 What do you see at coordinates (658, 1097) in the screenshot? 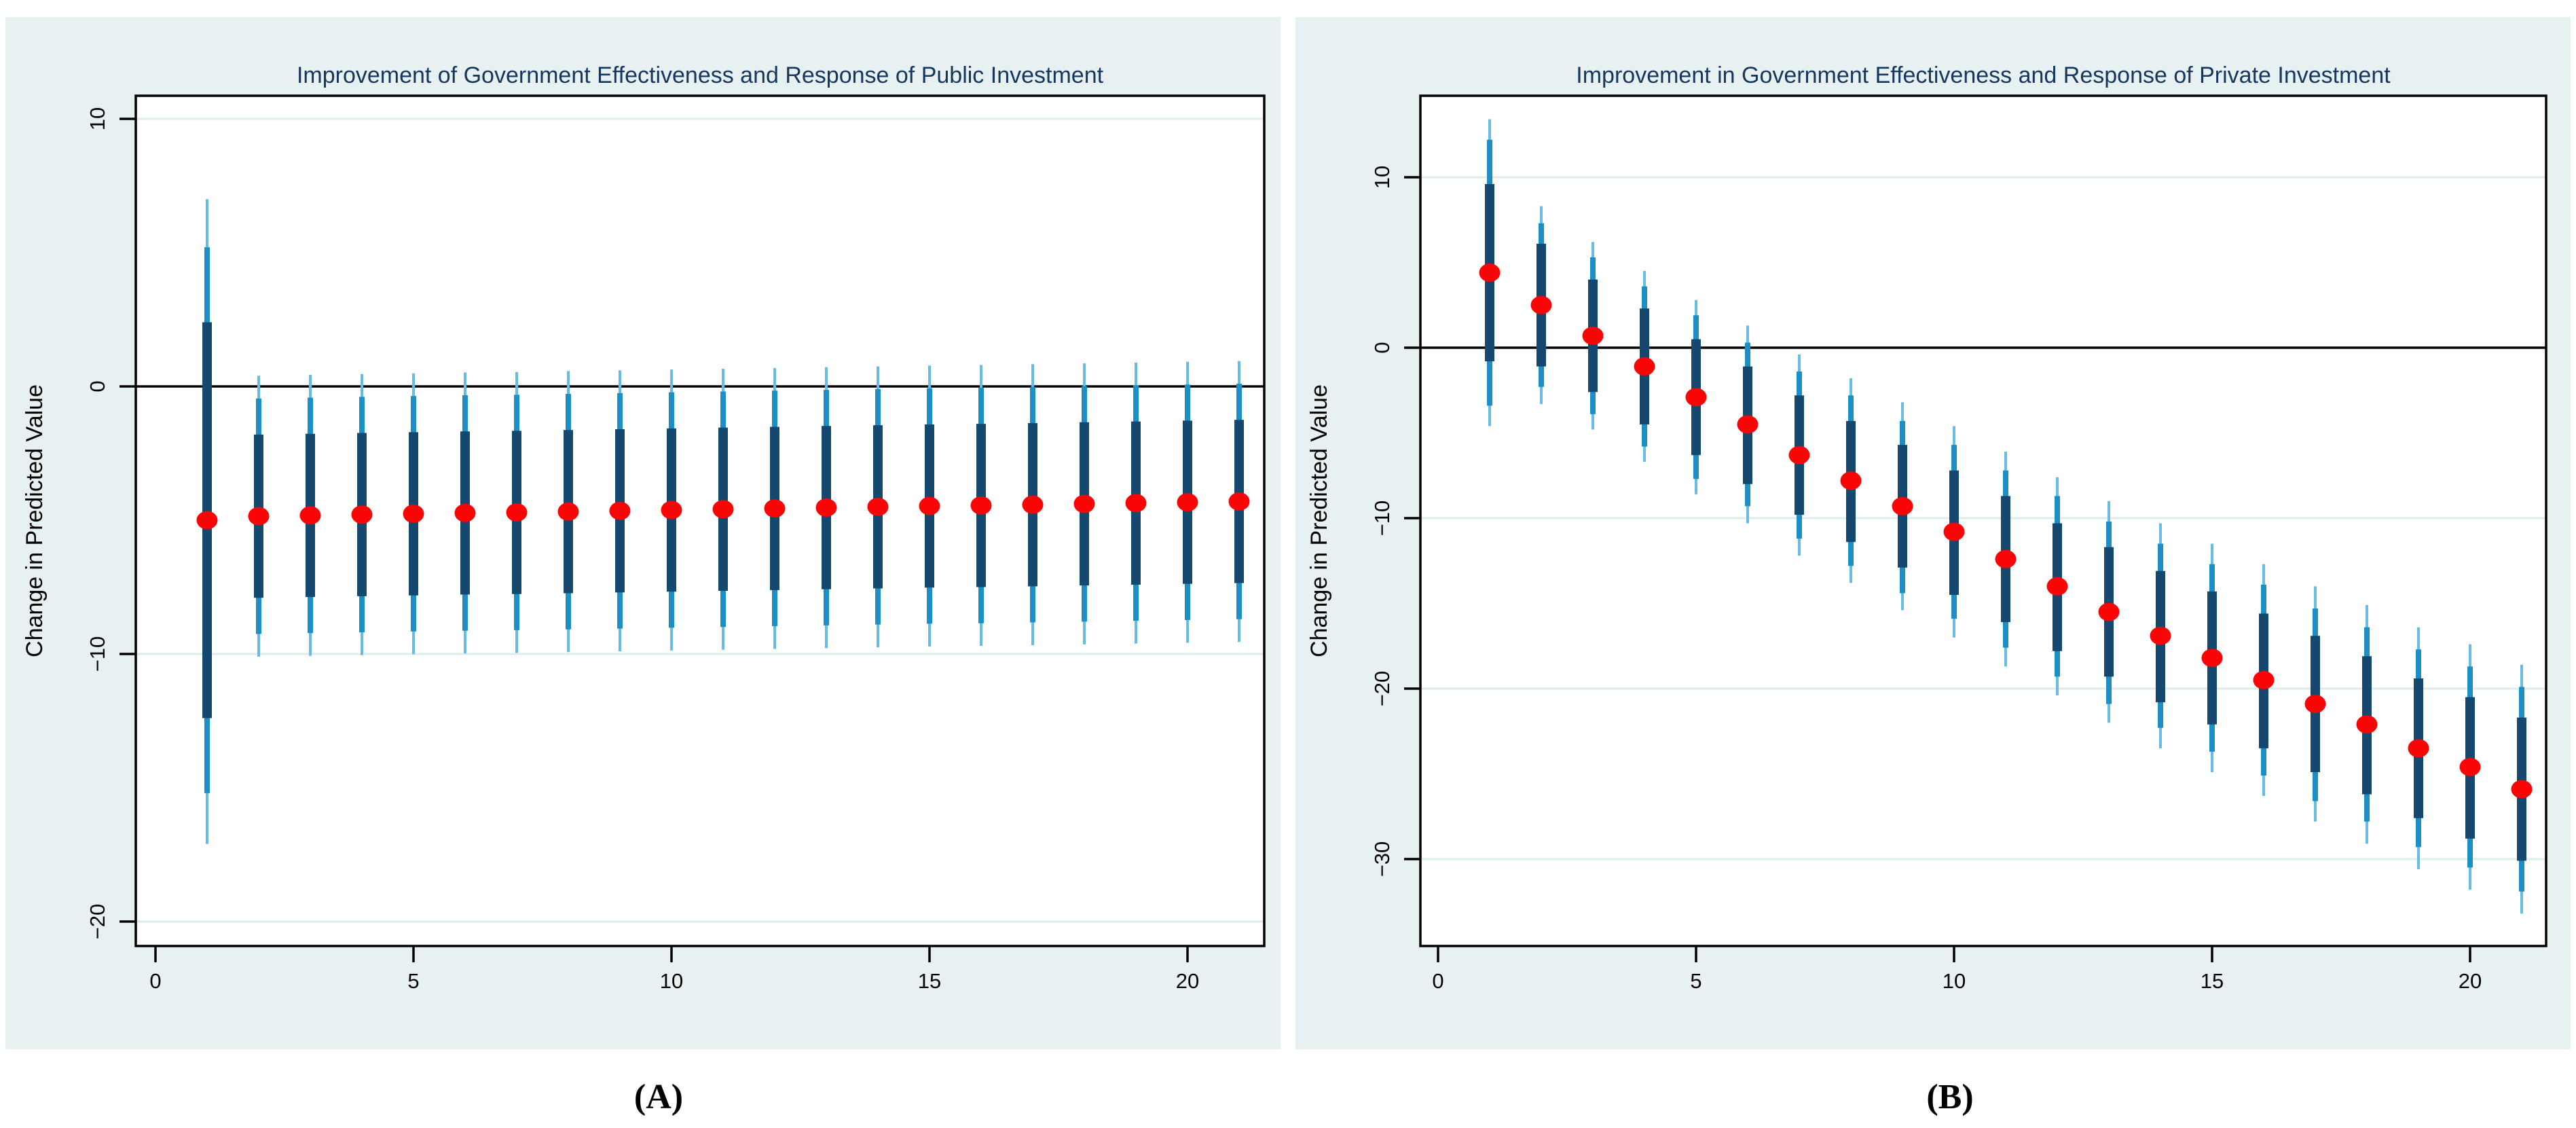
I see `caption-panel-a: (A)` at bounding box center [658, 1097].